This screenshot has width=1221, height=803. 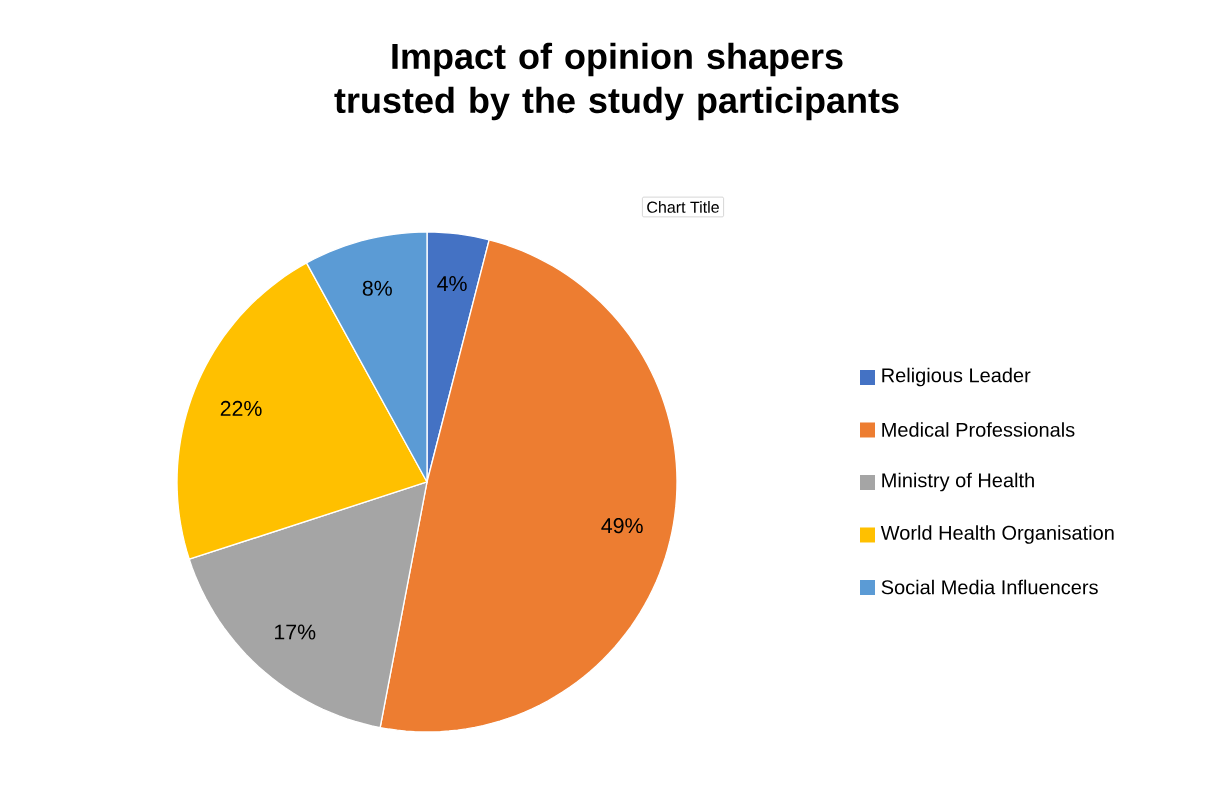 I want to click on text: Chart Title, so click(x=683, y=207).